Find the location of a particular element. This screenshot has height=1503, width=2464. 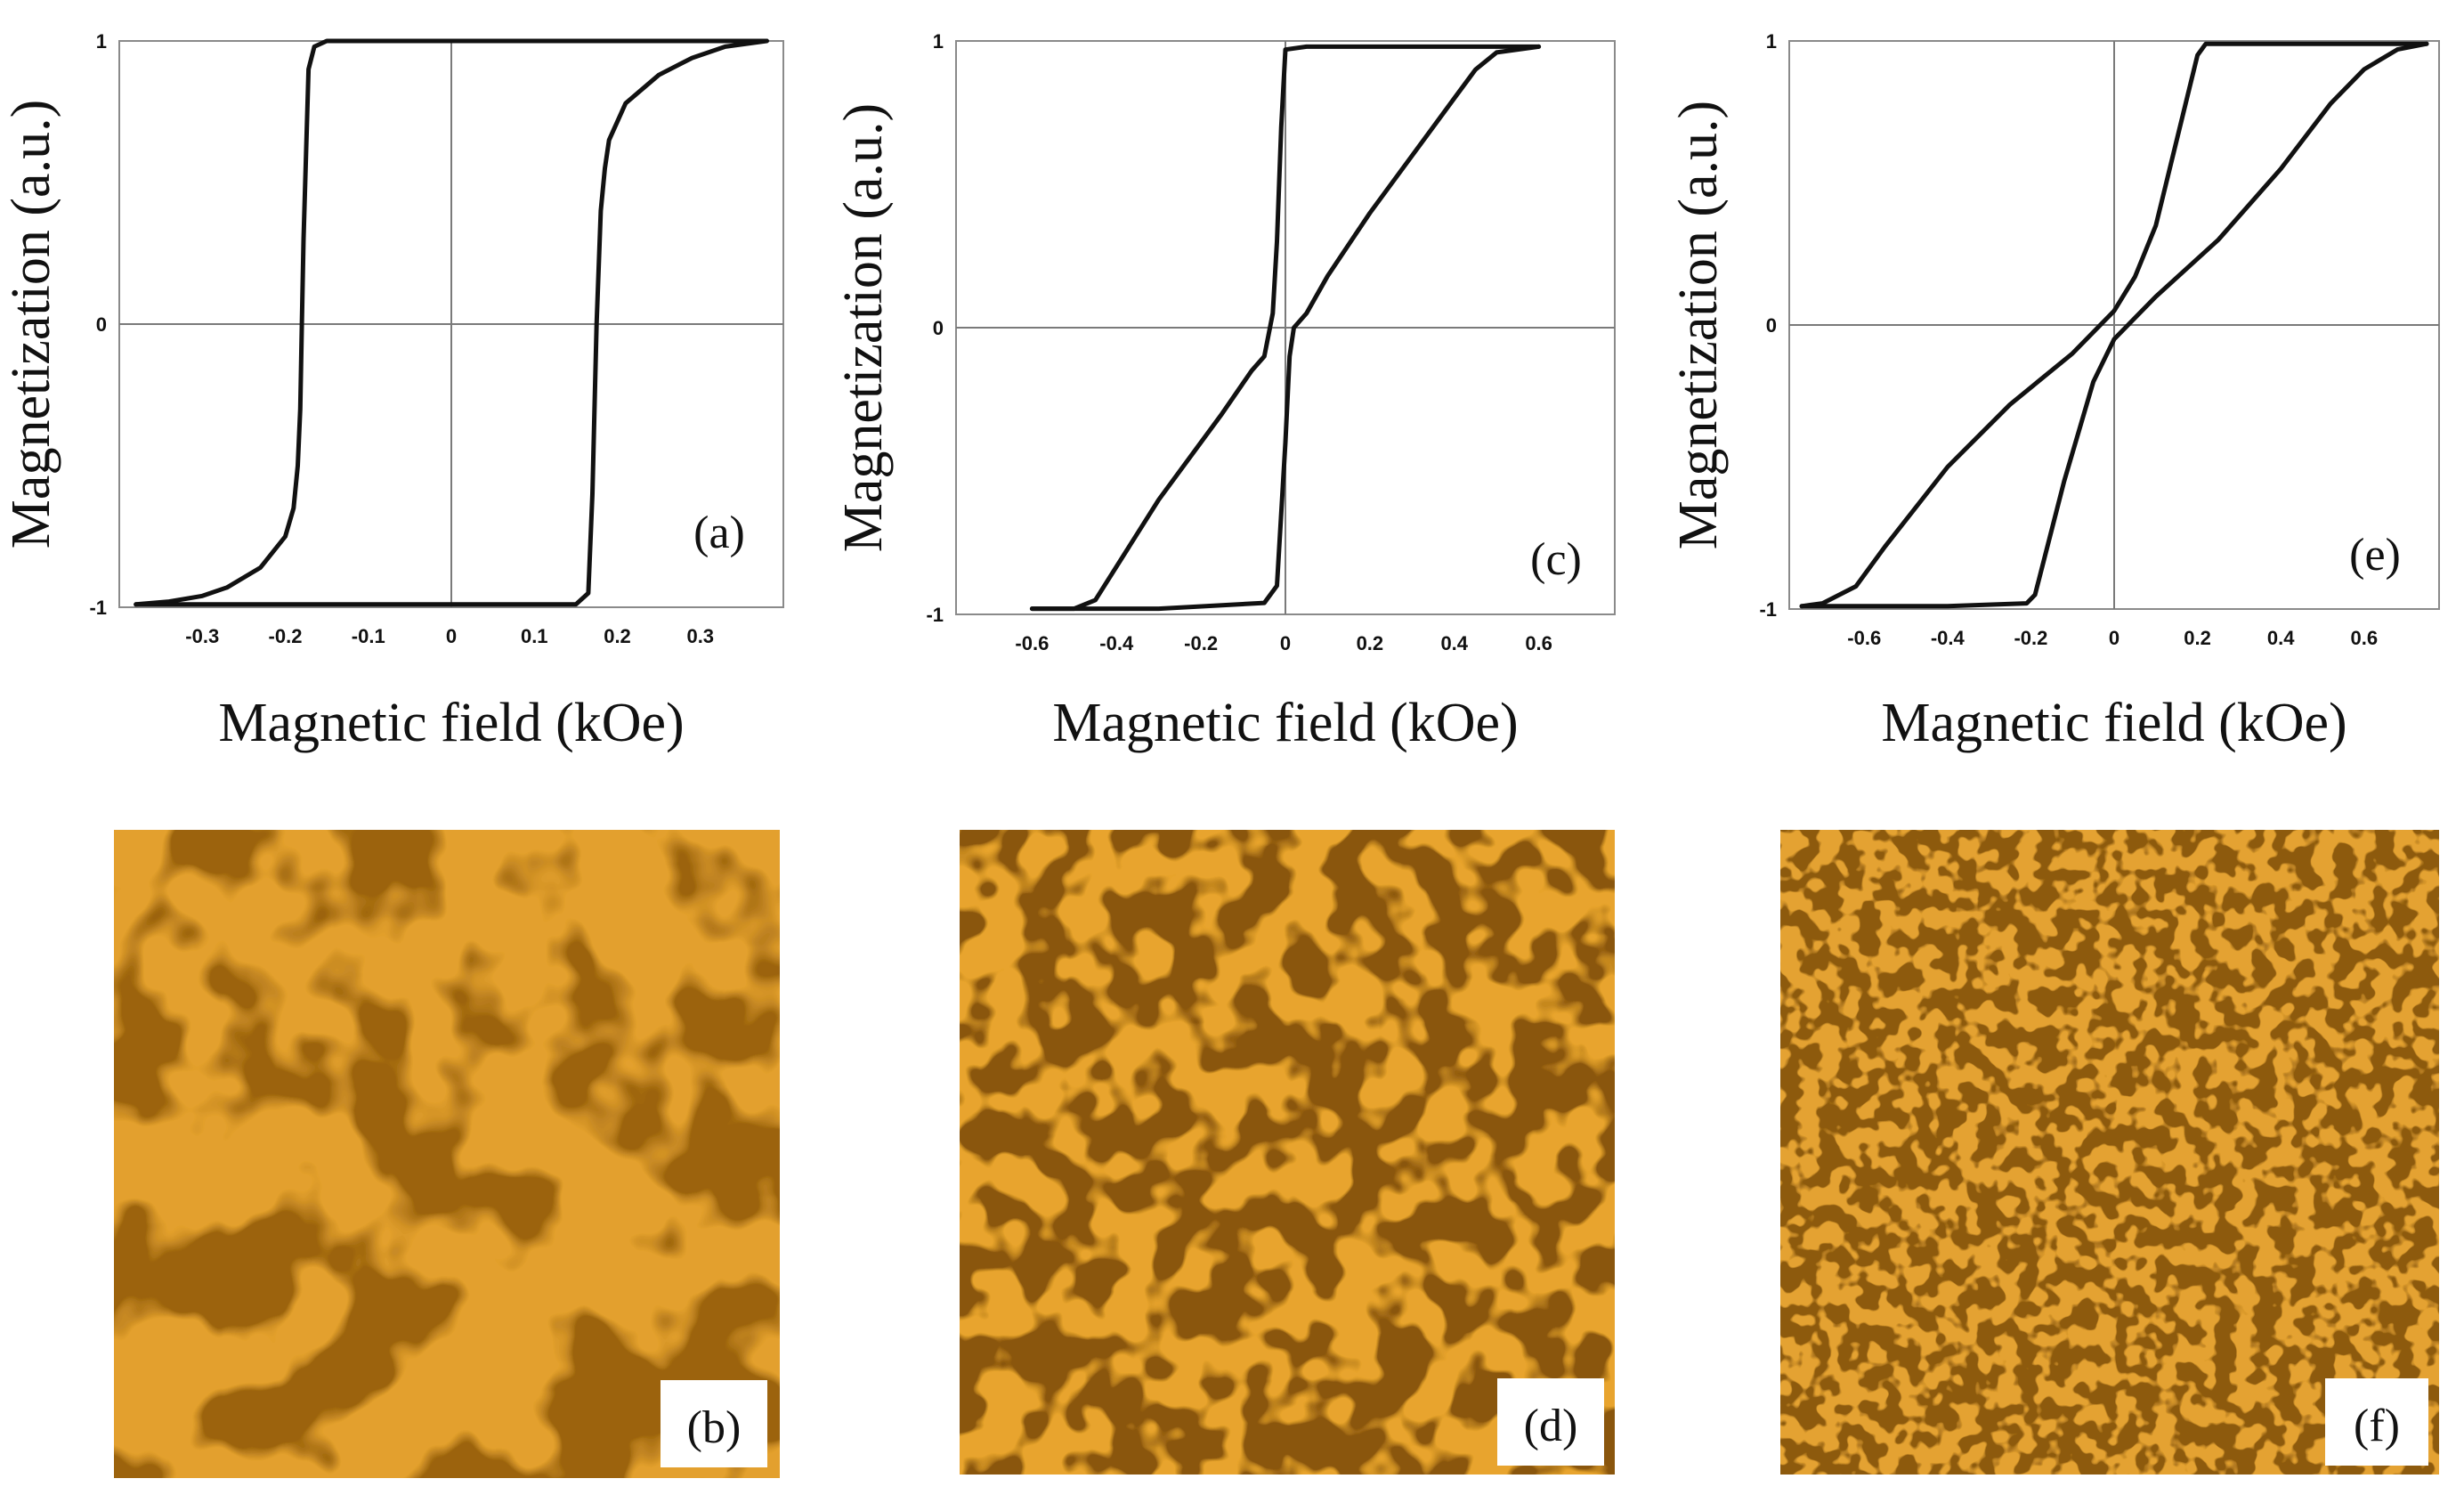

y-axis-title-c: Magnetization (a.u.) is located at coordinates (863, 327).